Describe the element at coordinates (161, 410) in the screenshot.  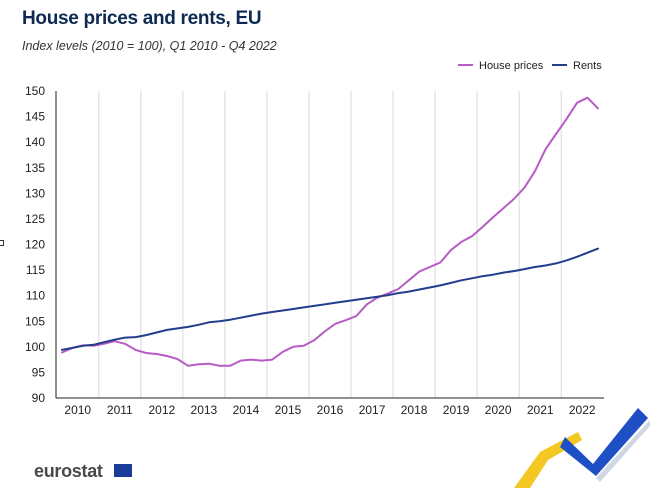
I see `x-tick-label: 2012` at that location.